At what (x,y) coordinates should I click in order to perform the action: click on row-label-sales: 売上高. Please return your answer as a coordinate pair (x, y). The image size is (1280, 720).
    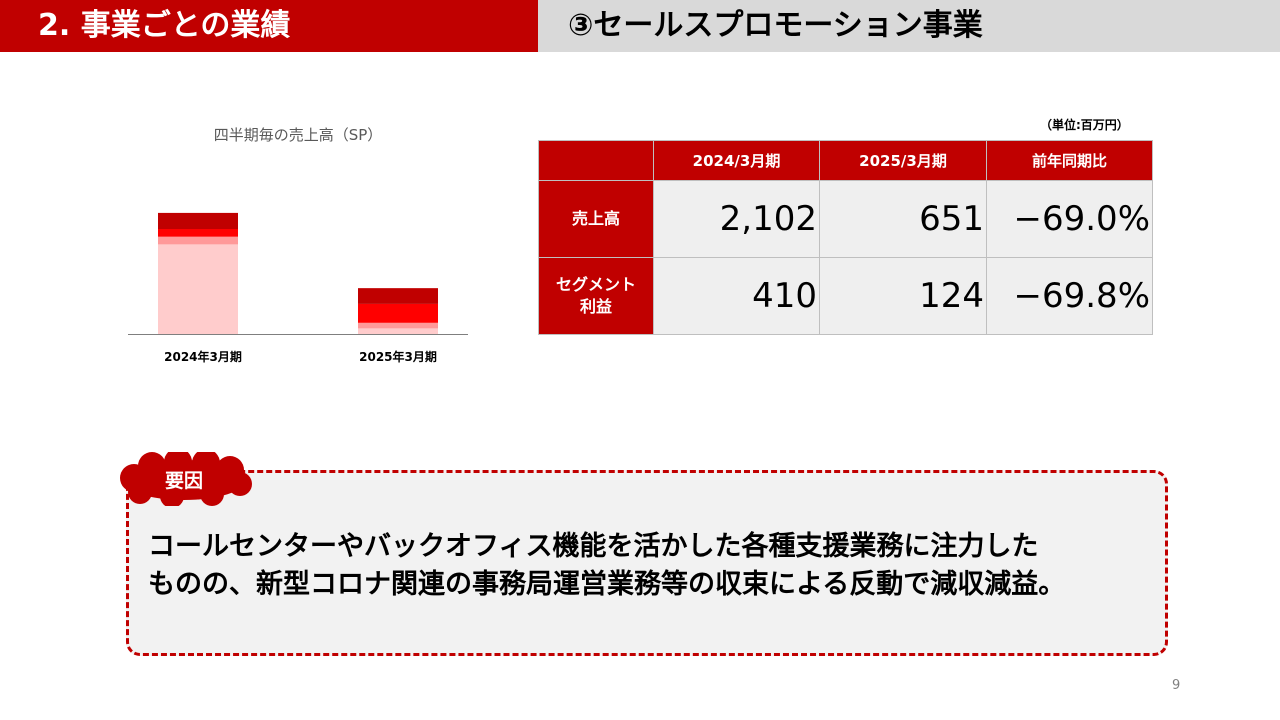
    Looking at the image, I should click on (596, 219).